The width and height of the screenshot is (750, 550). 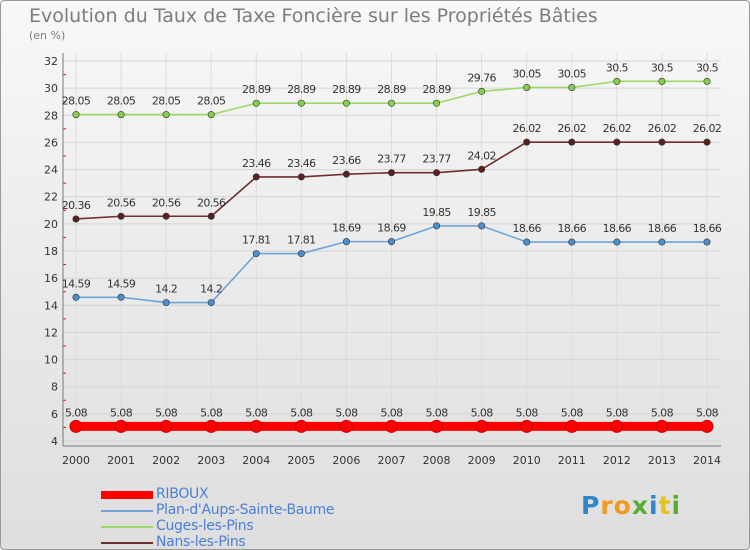 What do you see at coordinates (51, 197) in the screenshot?
I see `y-tick-label: 22` at bounding box center [51, 197].